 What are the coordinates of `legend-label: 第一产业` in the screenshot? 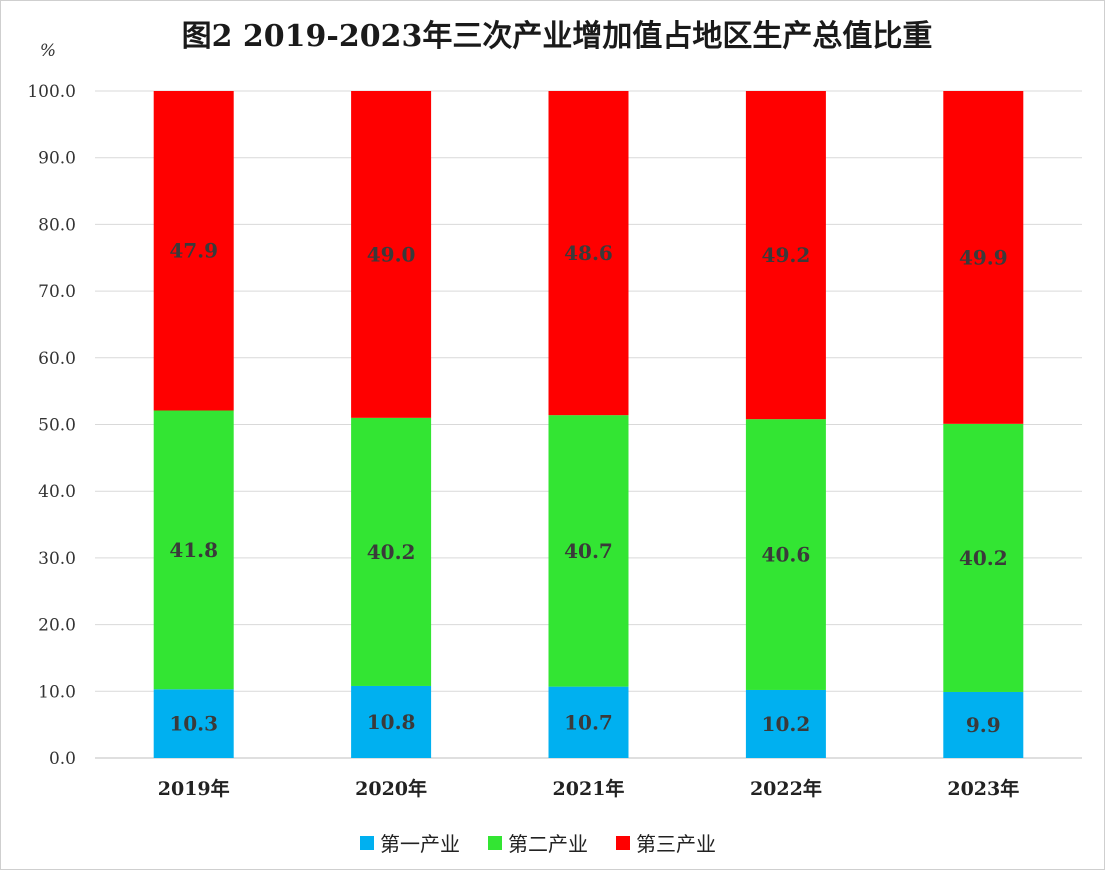 It's located at (420, 844).